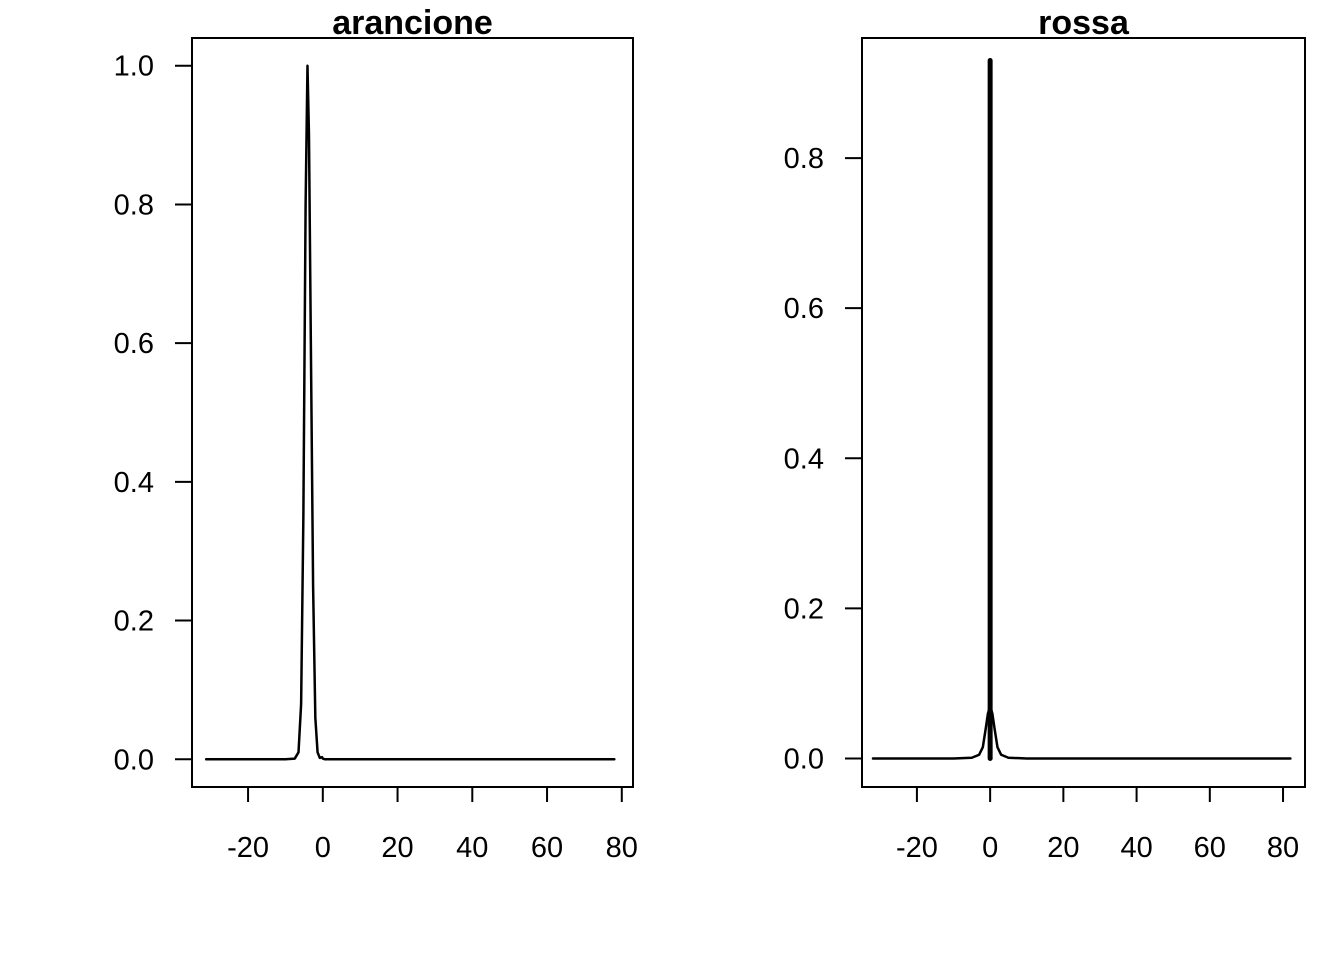 The height and width of the screenshot is (960, 1344). Describe the element at coordinates (134, 67) in the screenshot. I see `y-tick-label: 1.0` at that location.